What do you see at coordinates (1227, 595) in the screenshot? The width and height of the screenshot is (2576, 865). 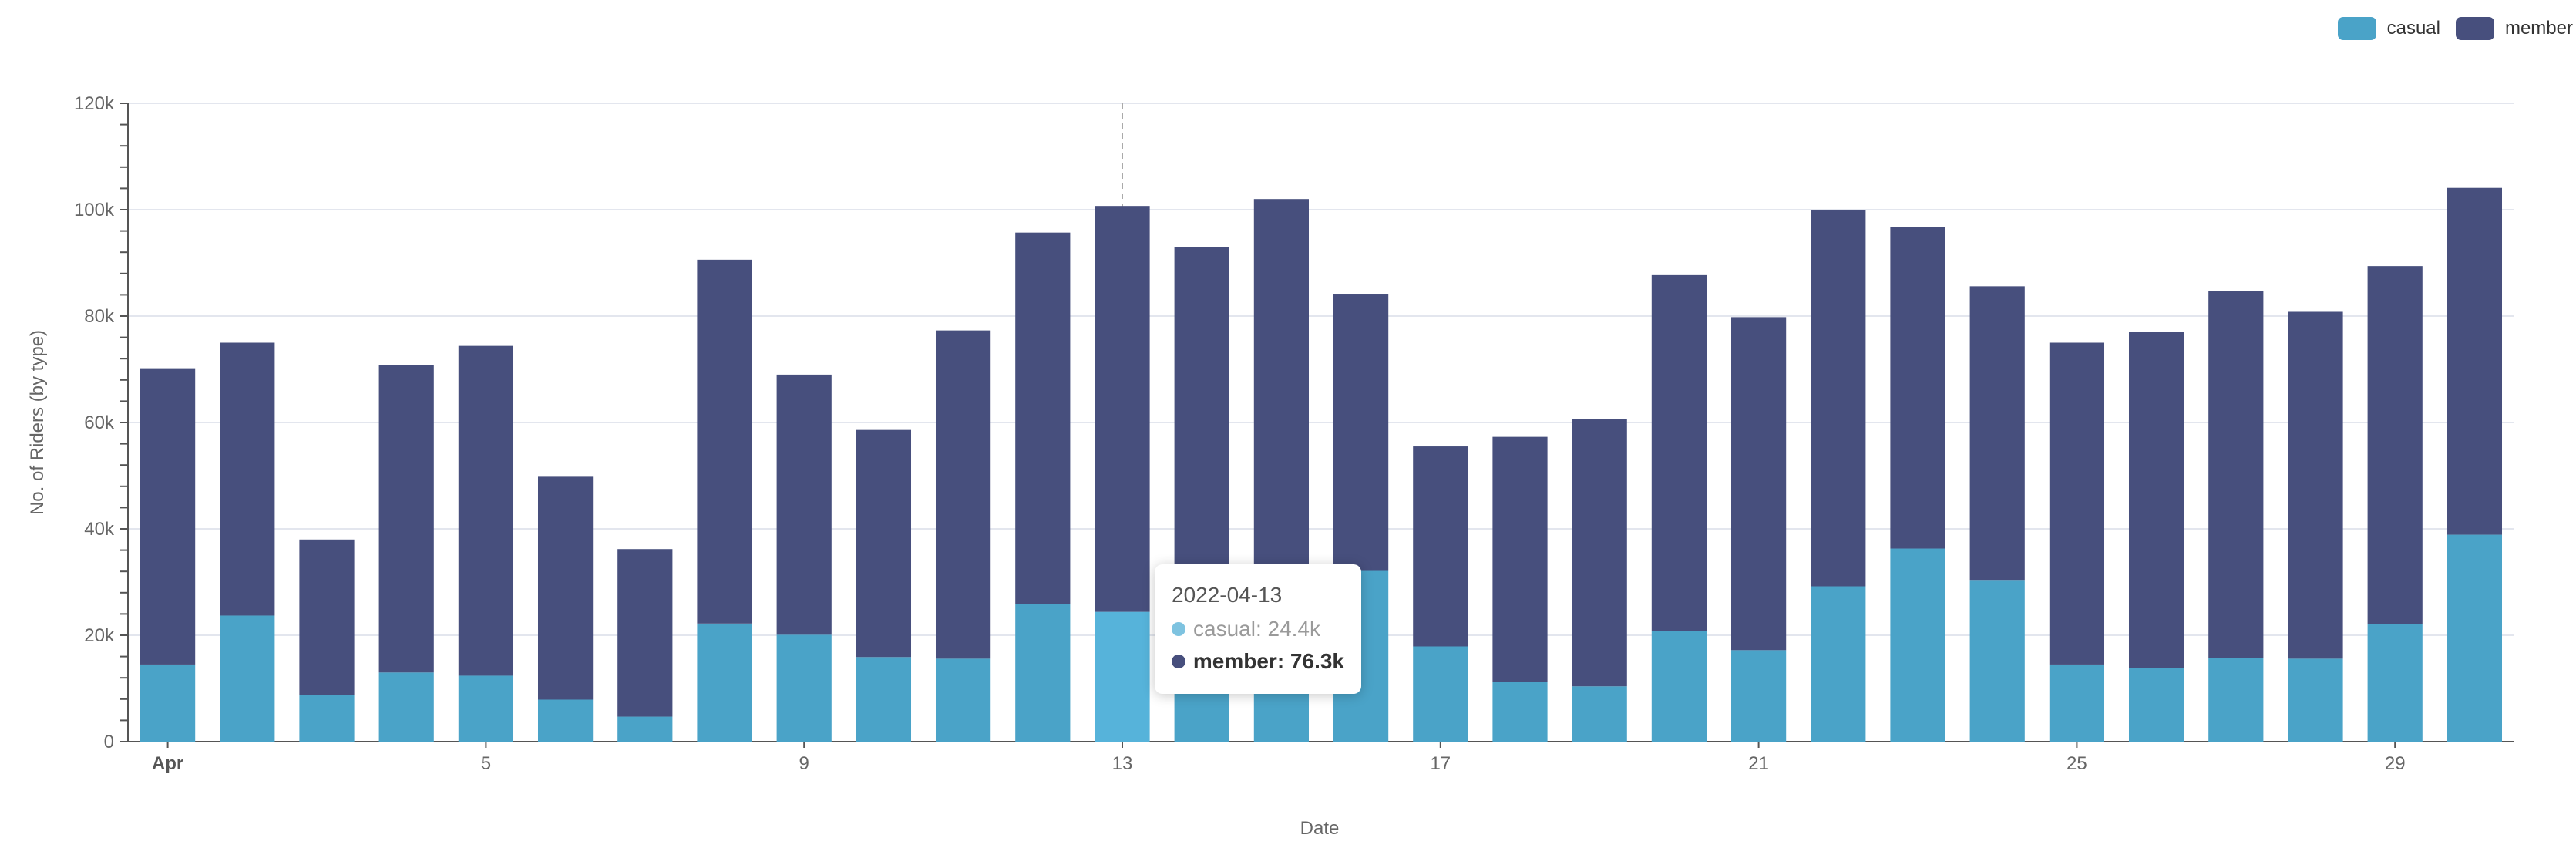 I see `tooltip-title: 2022-04-13` at bounding box center [1227, 595].